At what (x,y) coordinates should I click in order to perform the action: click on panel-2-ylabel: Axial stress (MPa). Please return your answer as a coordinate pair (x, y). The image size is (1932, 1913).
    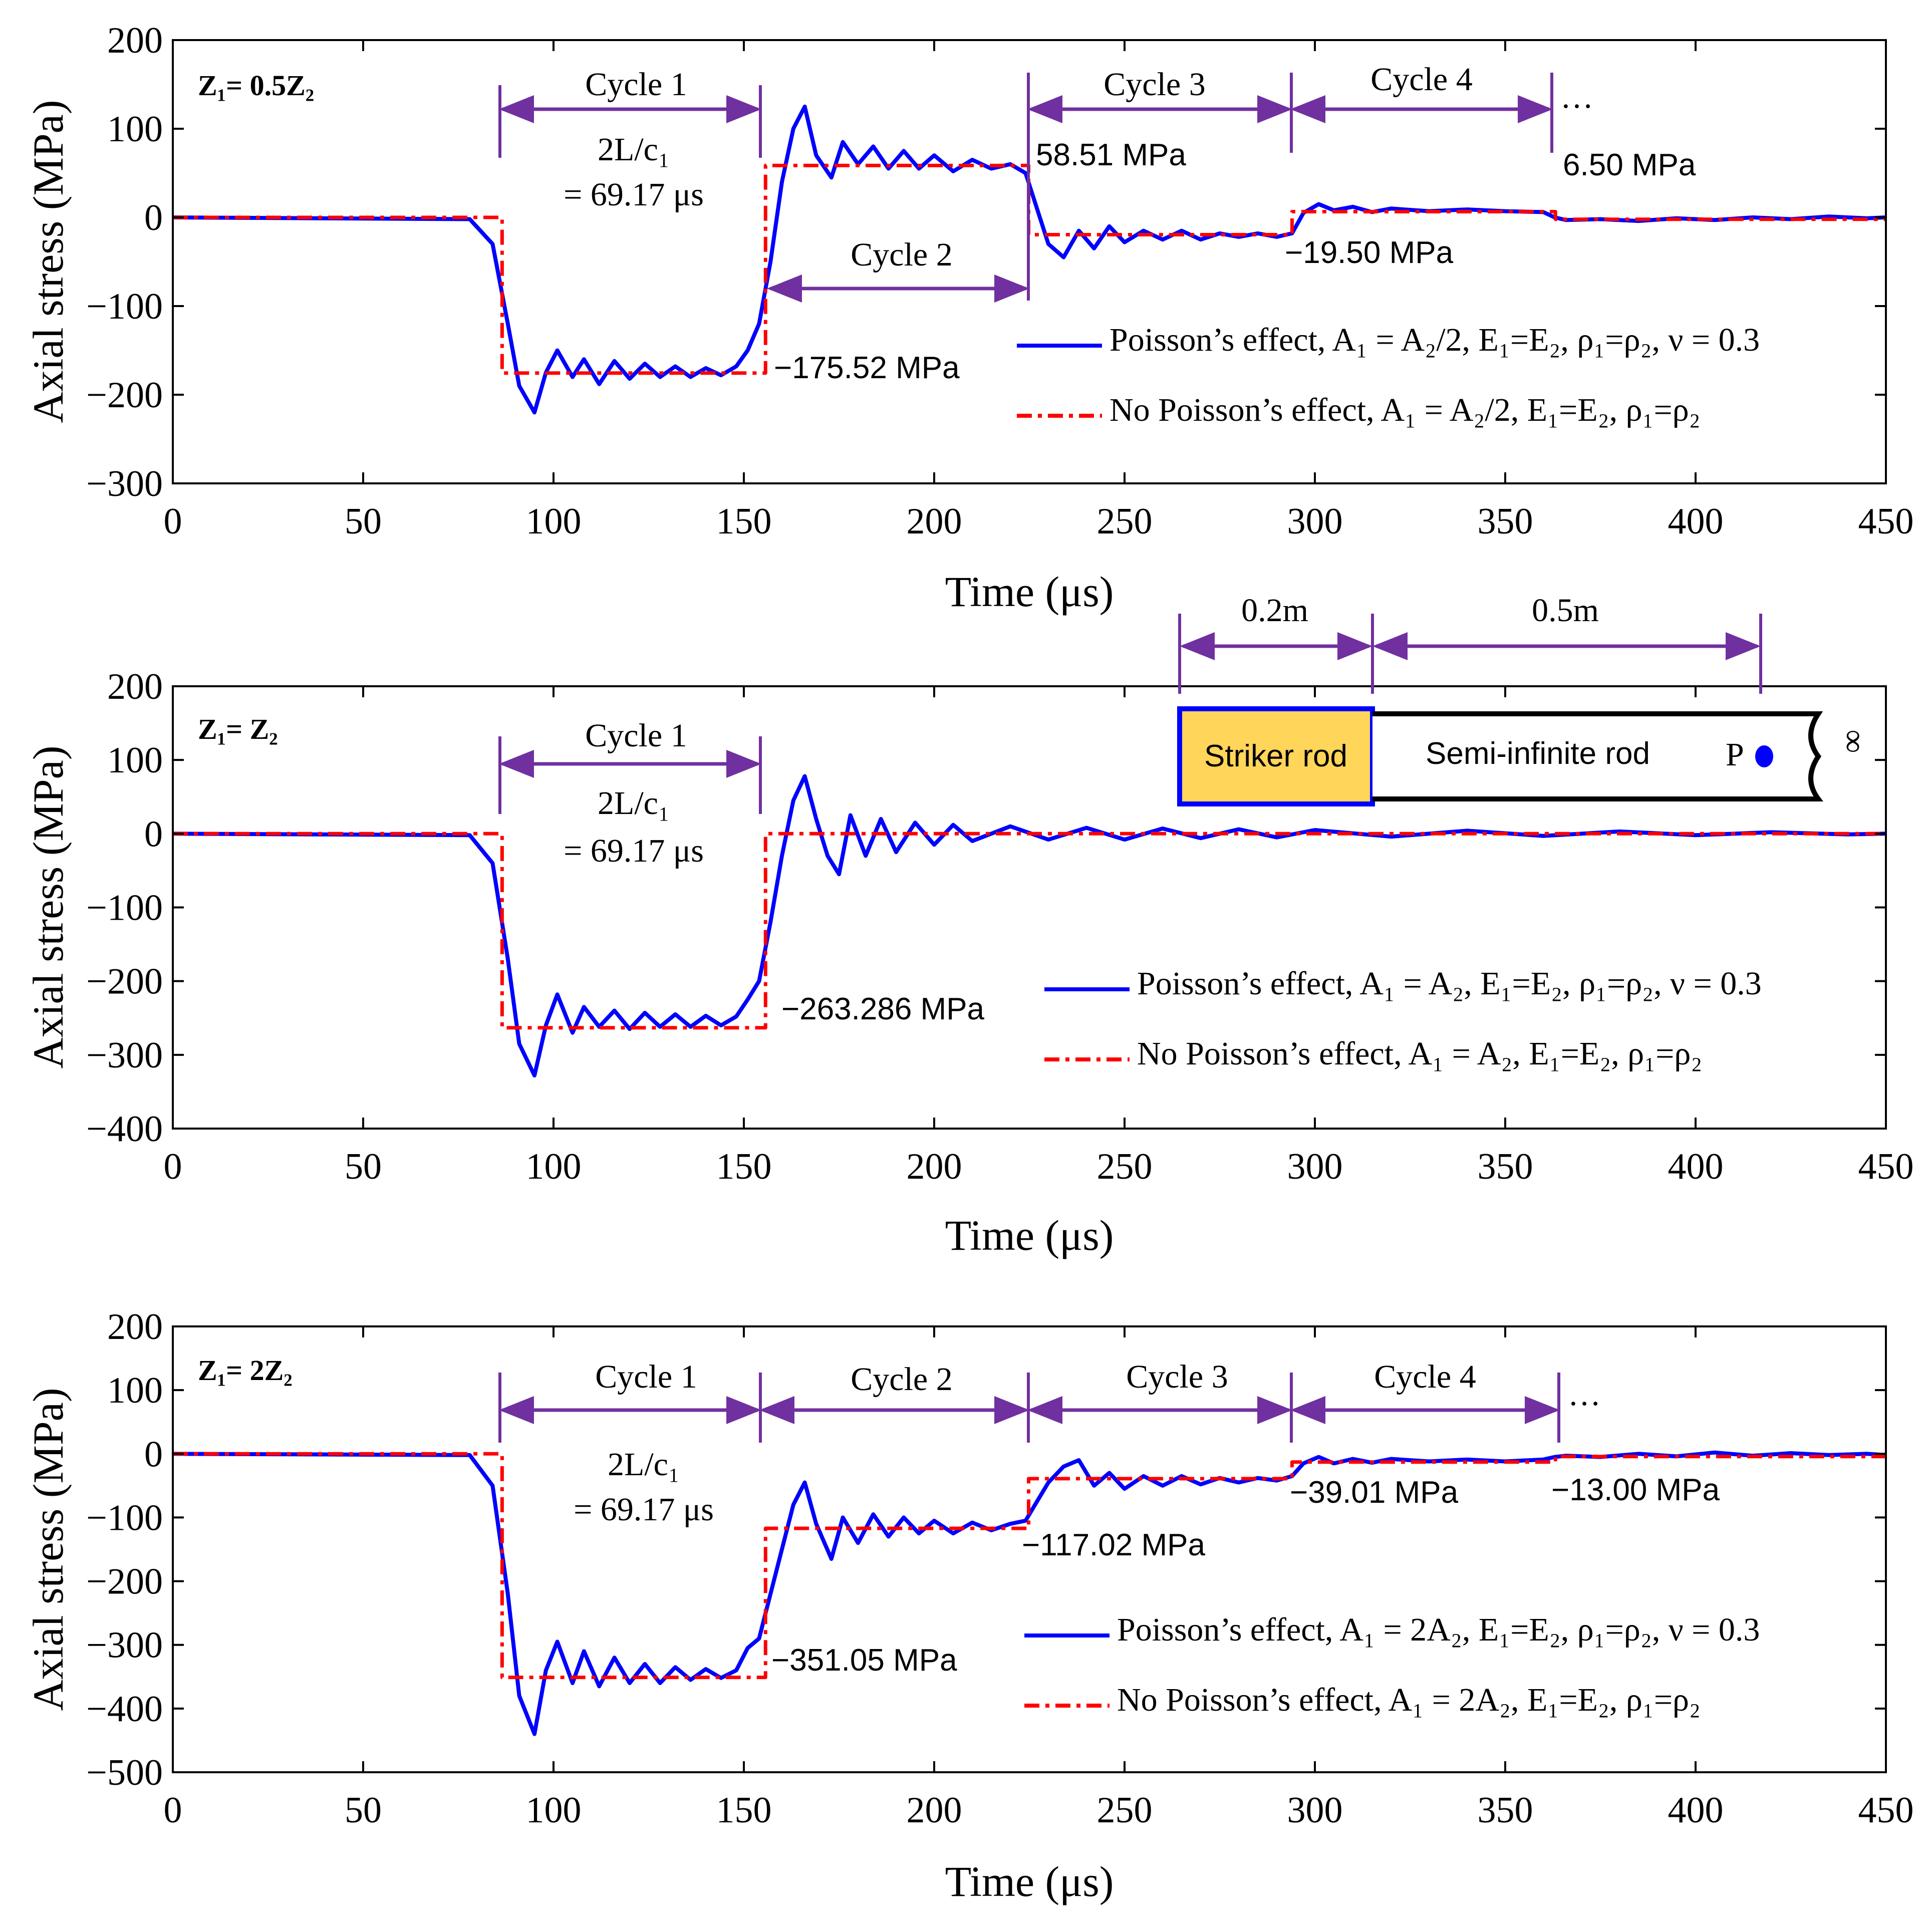
    Looking at the image, I should click on (48, 907).